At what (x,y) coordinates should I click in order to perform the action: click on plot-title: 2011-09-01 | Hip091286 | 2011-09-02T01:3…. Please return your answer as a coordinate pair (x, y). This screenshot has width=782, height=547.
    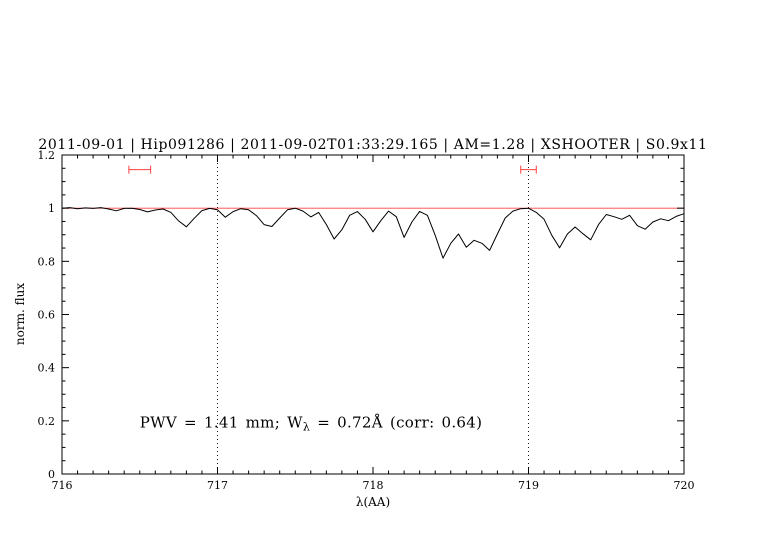
    Looking at the image, I should click on (372, 145).